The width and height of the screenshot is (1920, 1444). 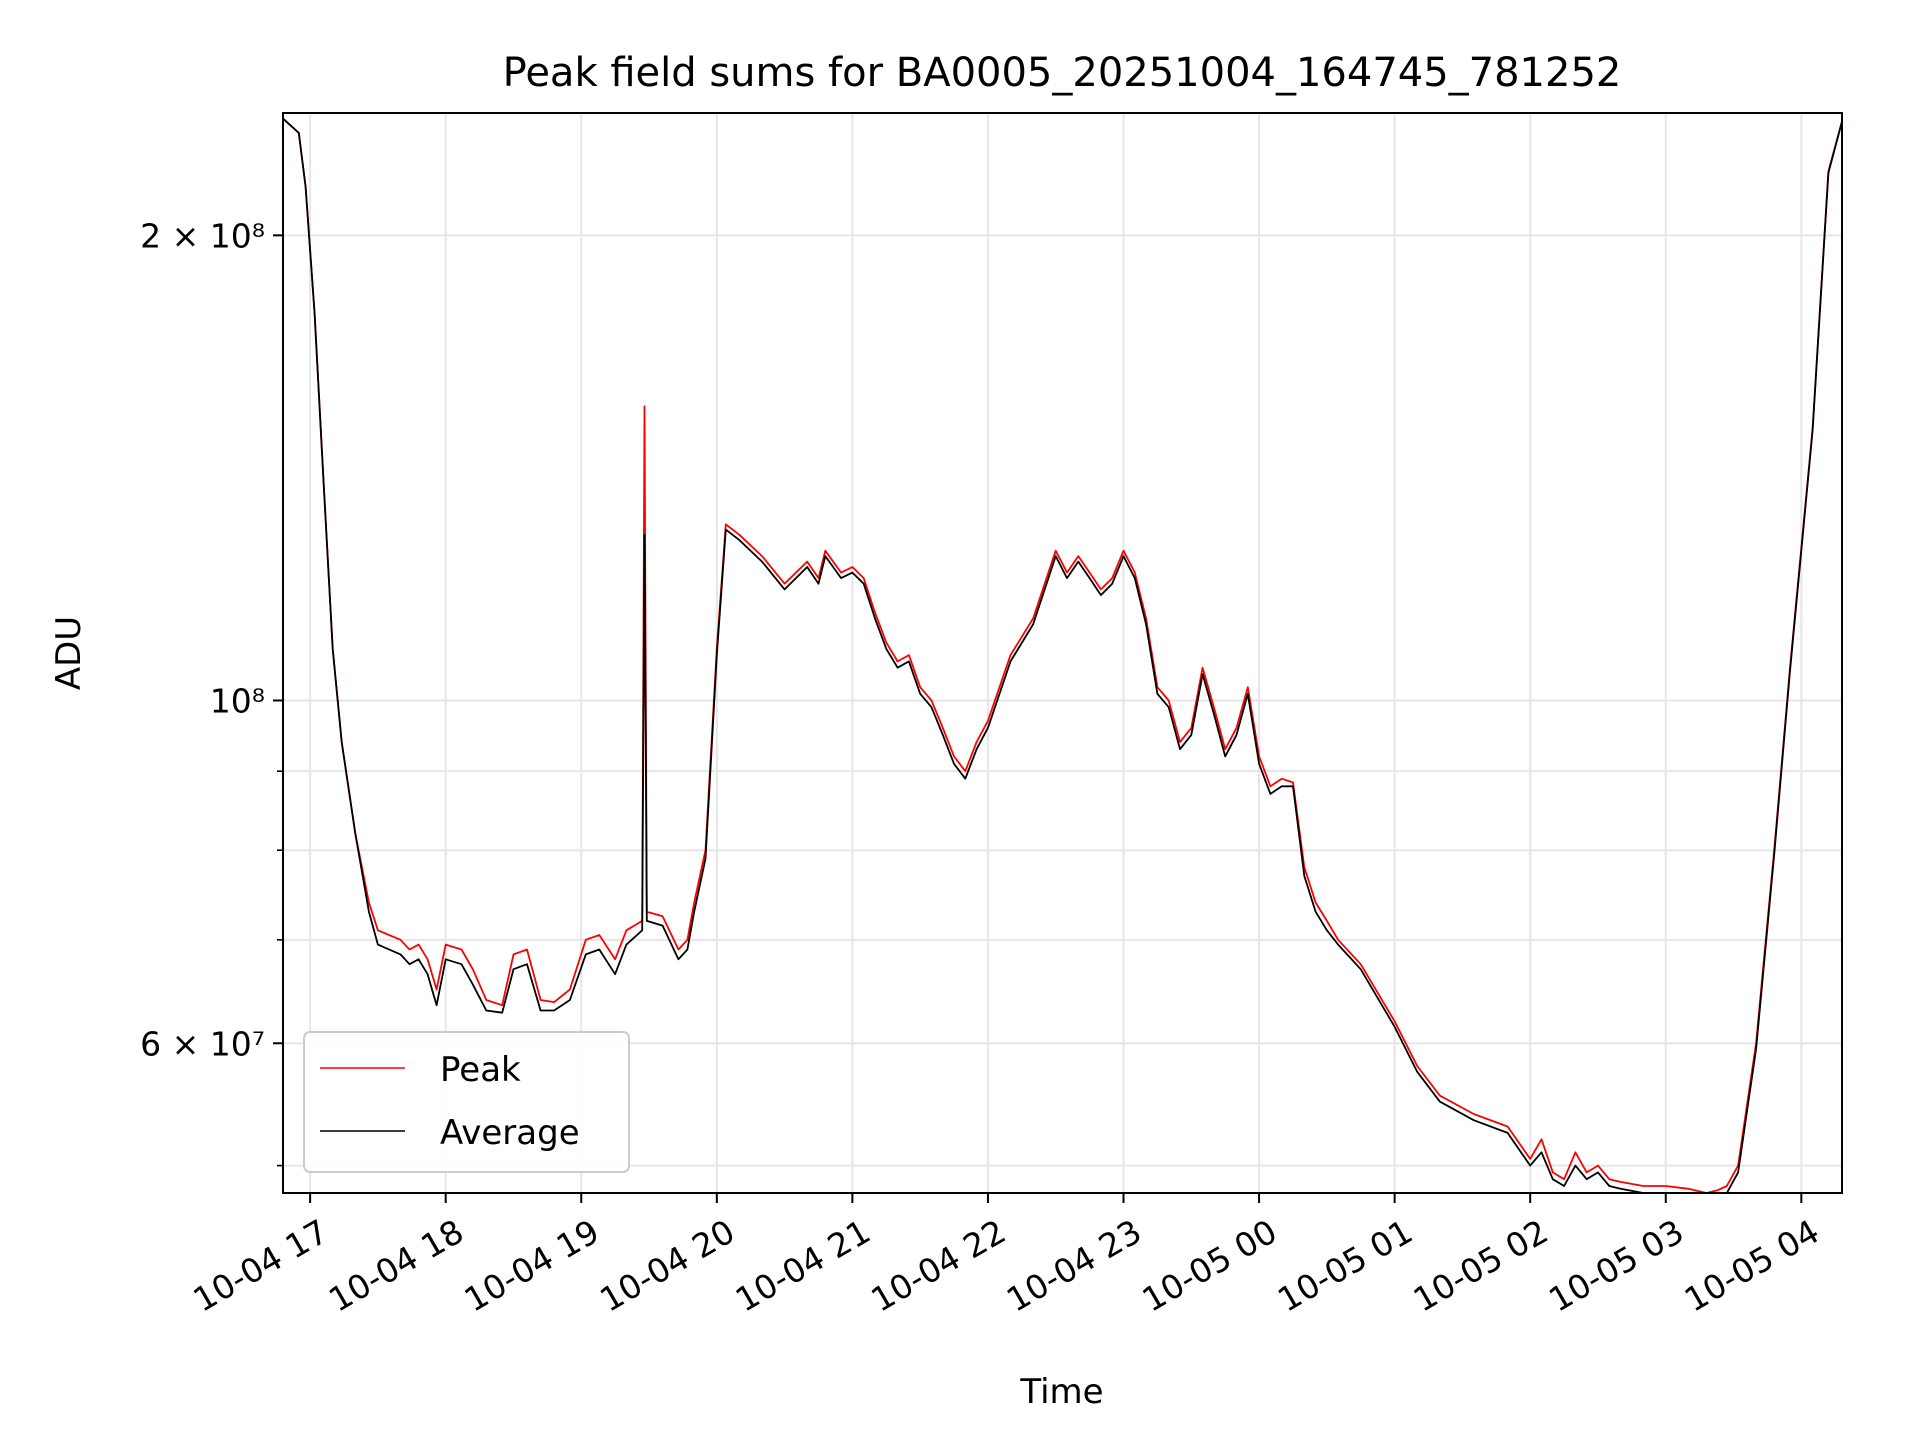 What do you see at coordinates (1061, 1392) in the screenshot?
I see `x-axis-label: Time` at bounding box center [1061, 1392].